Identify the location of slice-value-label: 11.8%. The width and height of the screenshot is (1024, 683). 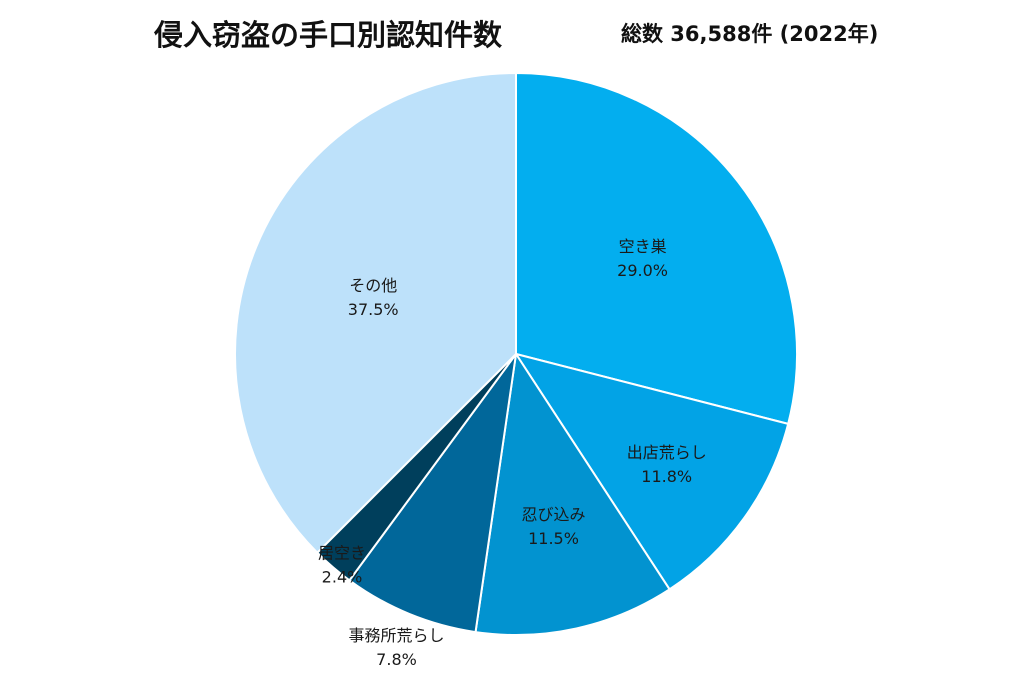
(666, 476).